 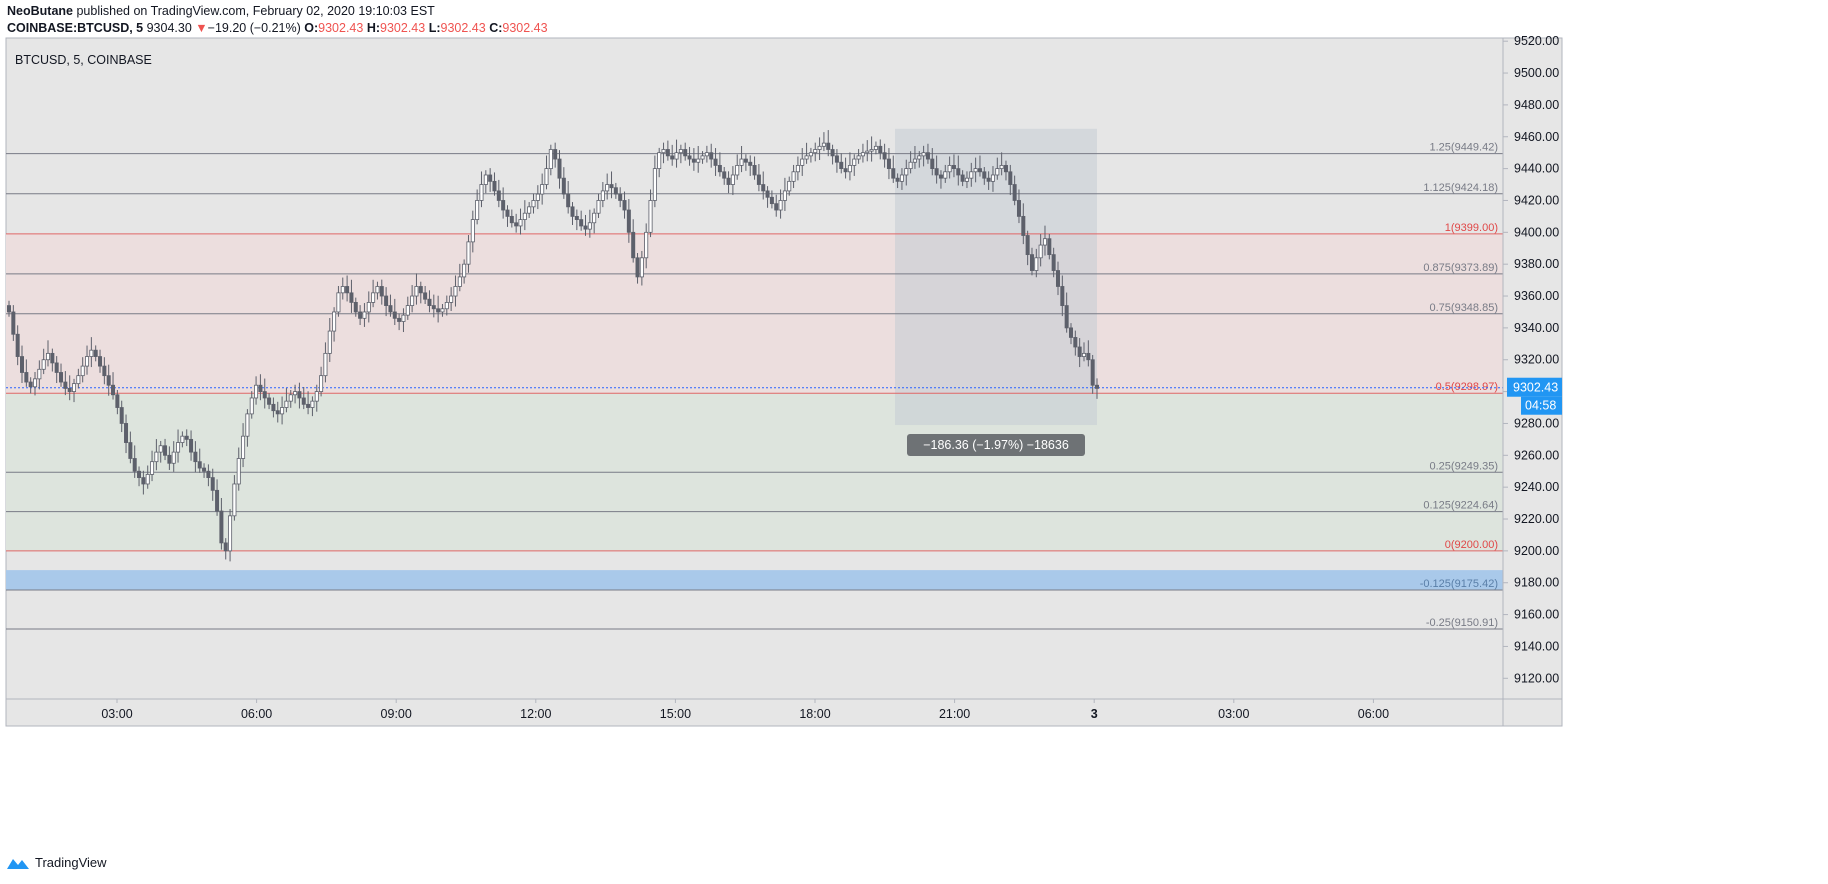 What do you see at coordinates (56, 862) in the screenshot?
I see `footer-brand: TradingView` at bounding box center [56, 862].